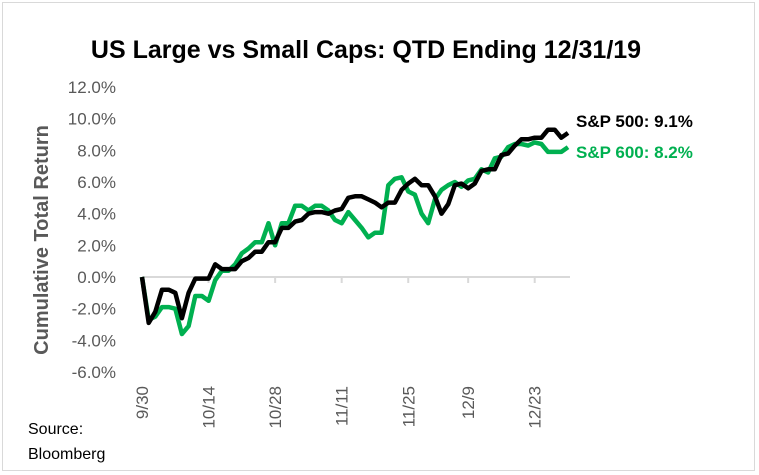 This screenshot has width=759, height=475. Describe the element at coordinates (94, 340) in the screenshot. I see `y-tick-label: -4.0%` at that location.